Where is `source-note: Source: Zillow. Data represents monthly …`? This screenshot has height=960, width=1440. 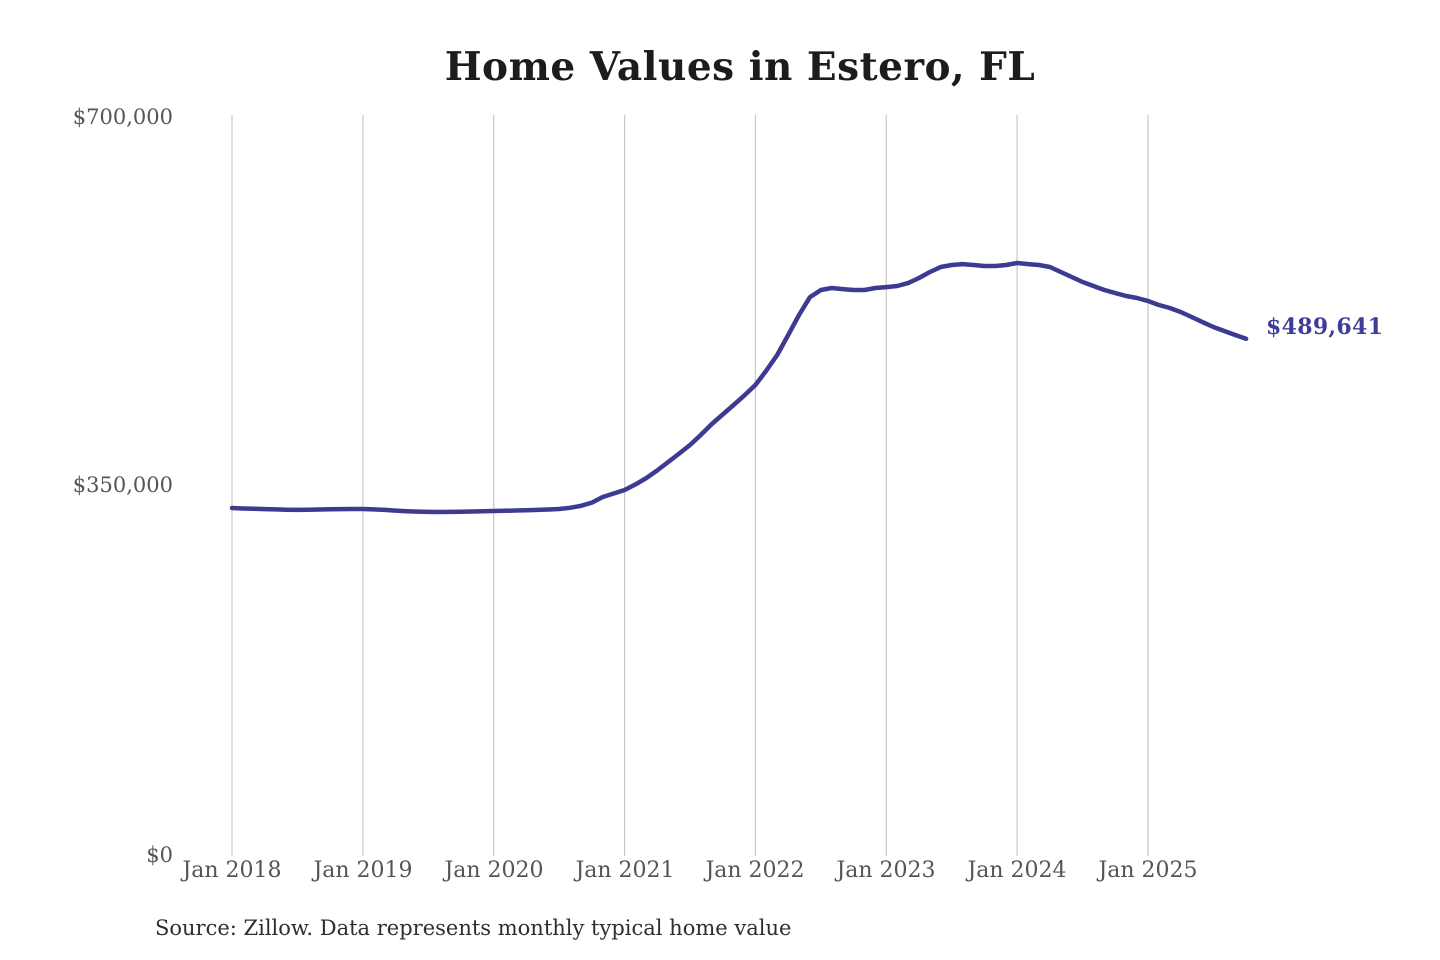
source-note: Source: Zillow. Data represents monthly … is located at coordinates (473, 928).